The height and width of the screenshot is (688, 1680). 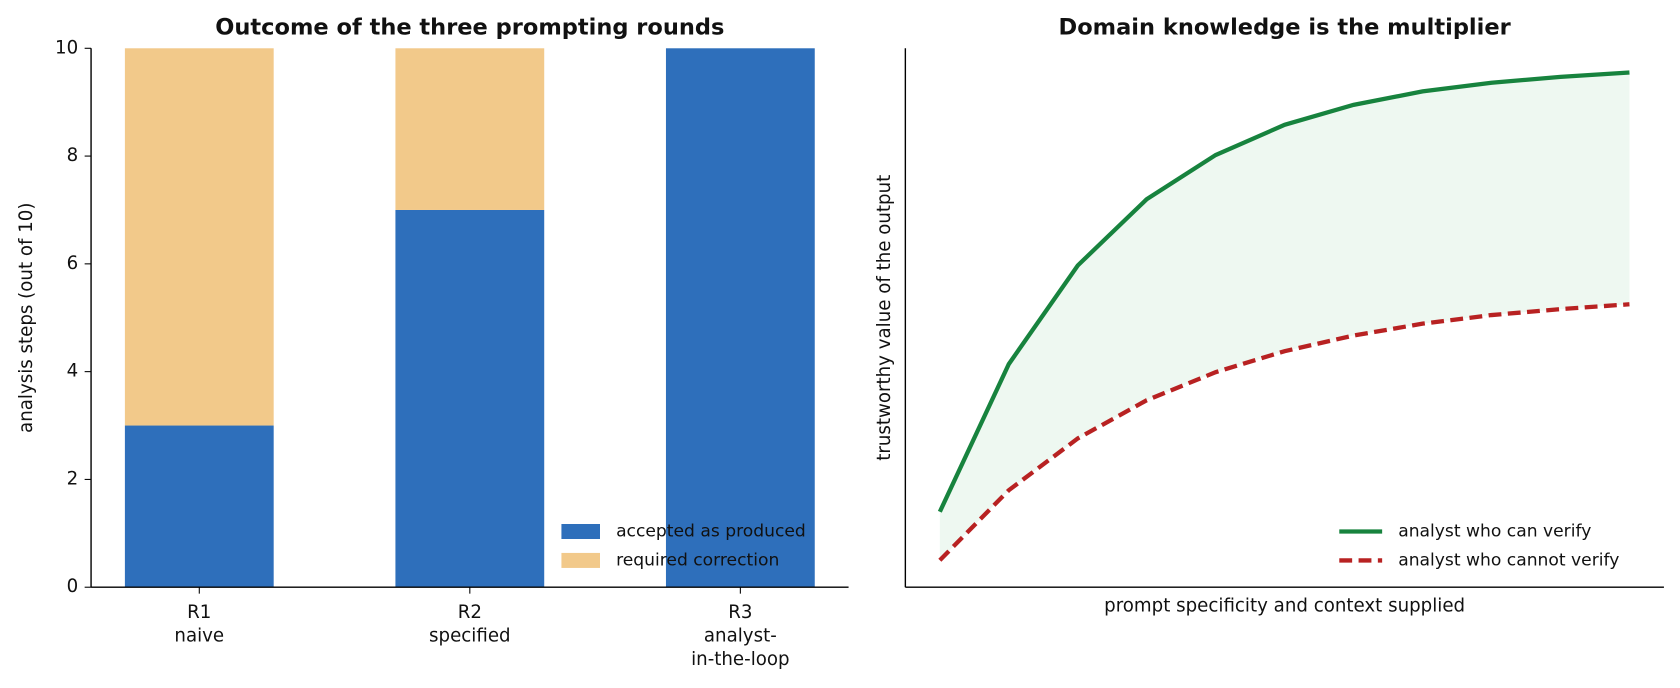 I want to click on x-axis-label: prompt specificity and context supplied, so click(x=1284, y=605).